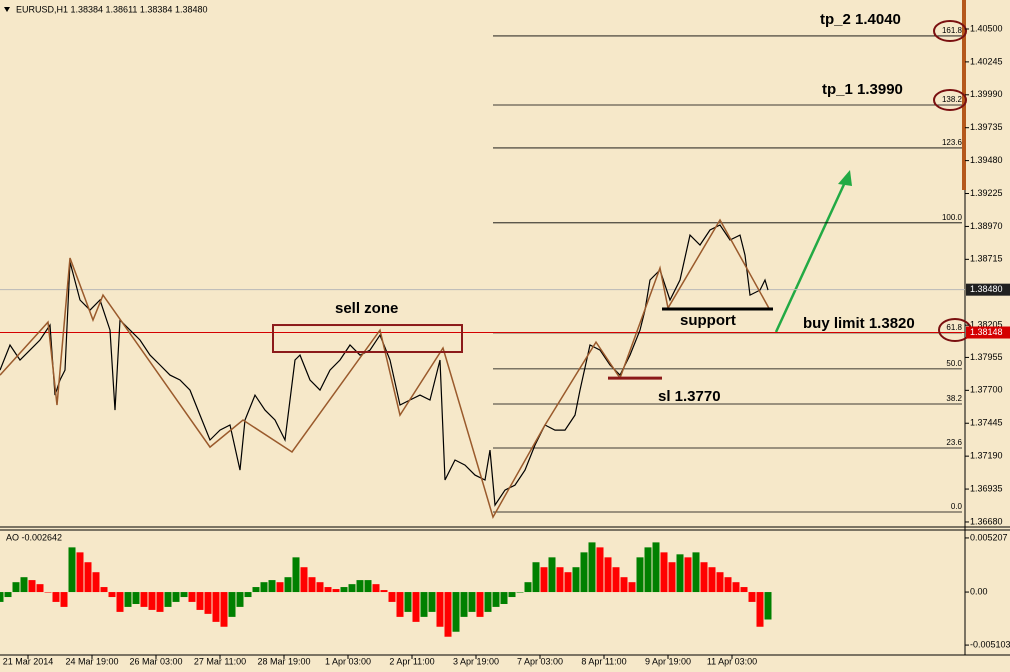 Image resolution: width=1010 pixels, height=672 pixels. Describe the element at coordinates (986, 357) in the screenshot. I see `y-tick-label: 1.37955` at that location.